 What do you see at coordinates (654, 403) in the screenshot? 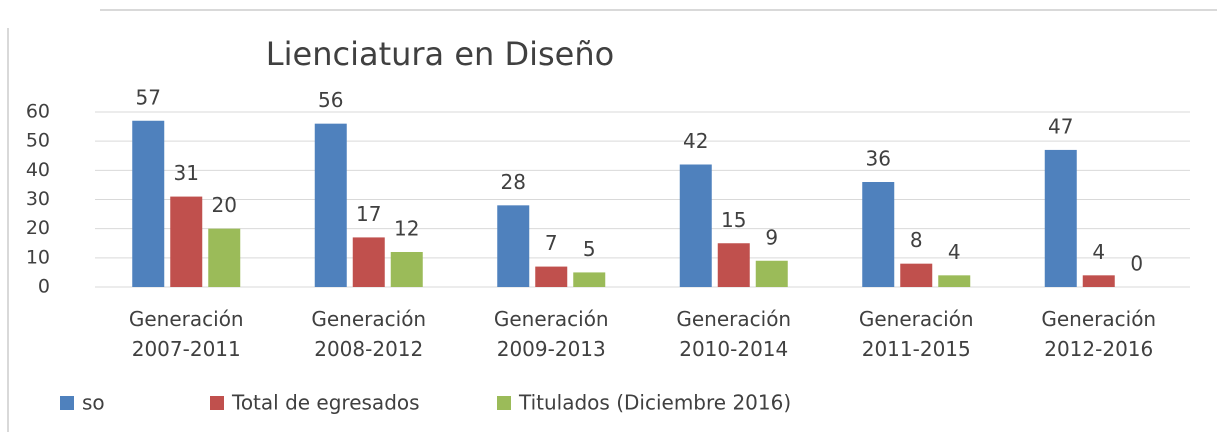
I see `legend-label: Titulados (Diciembre 2016)` at bounding box center [654, 403].